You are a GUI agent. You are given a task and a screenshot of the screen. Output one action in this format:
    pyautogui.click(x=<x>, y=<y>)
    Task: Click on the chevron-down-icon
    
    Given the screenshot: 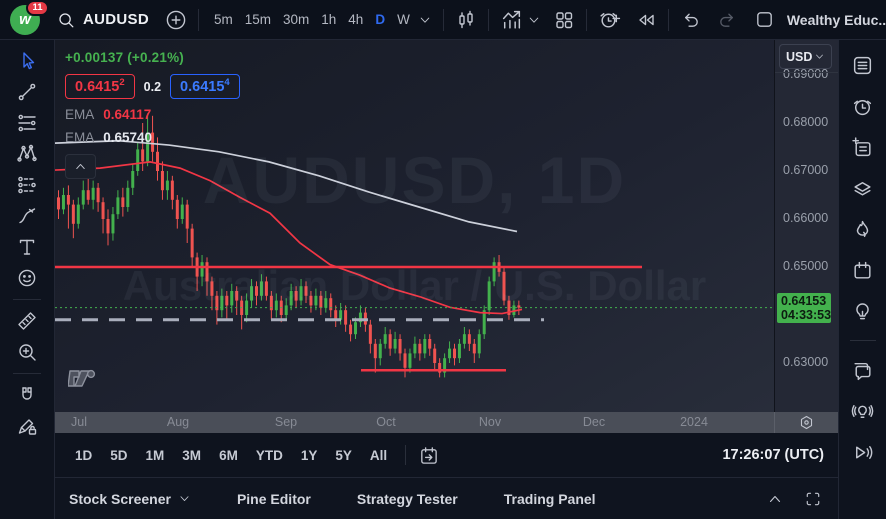 What is the action you would take?
    pyautogui.click(x=534, y=20)
    